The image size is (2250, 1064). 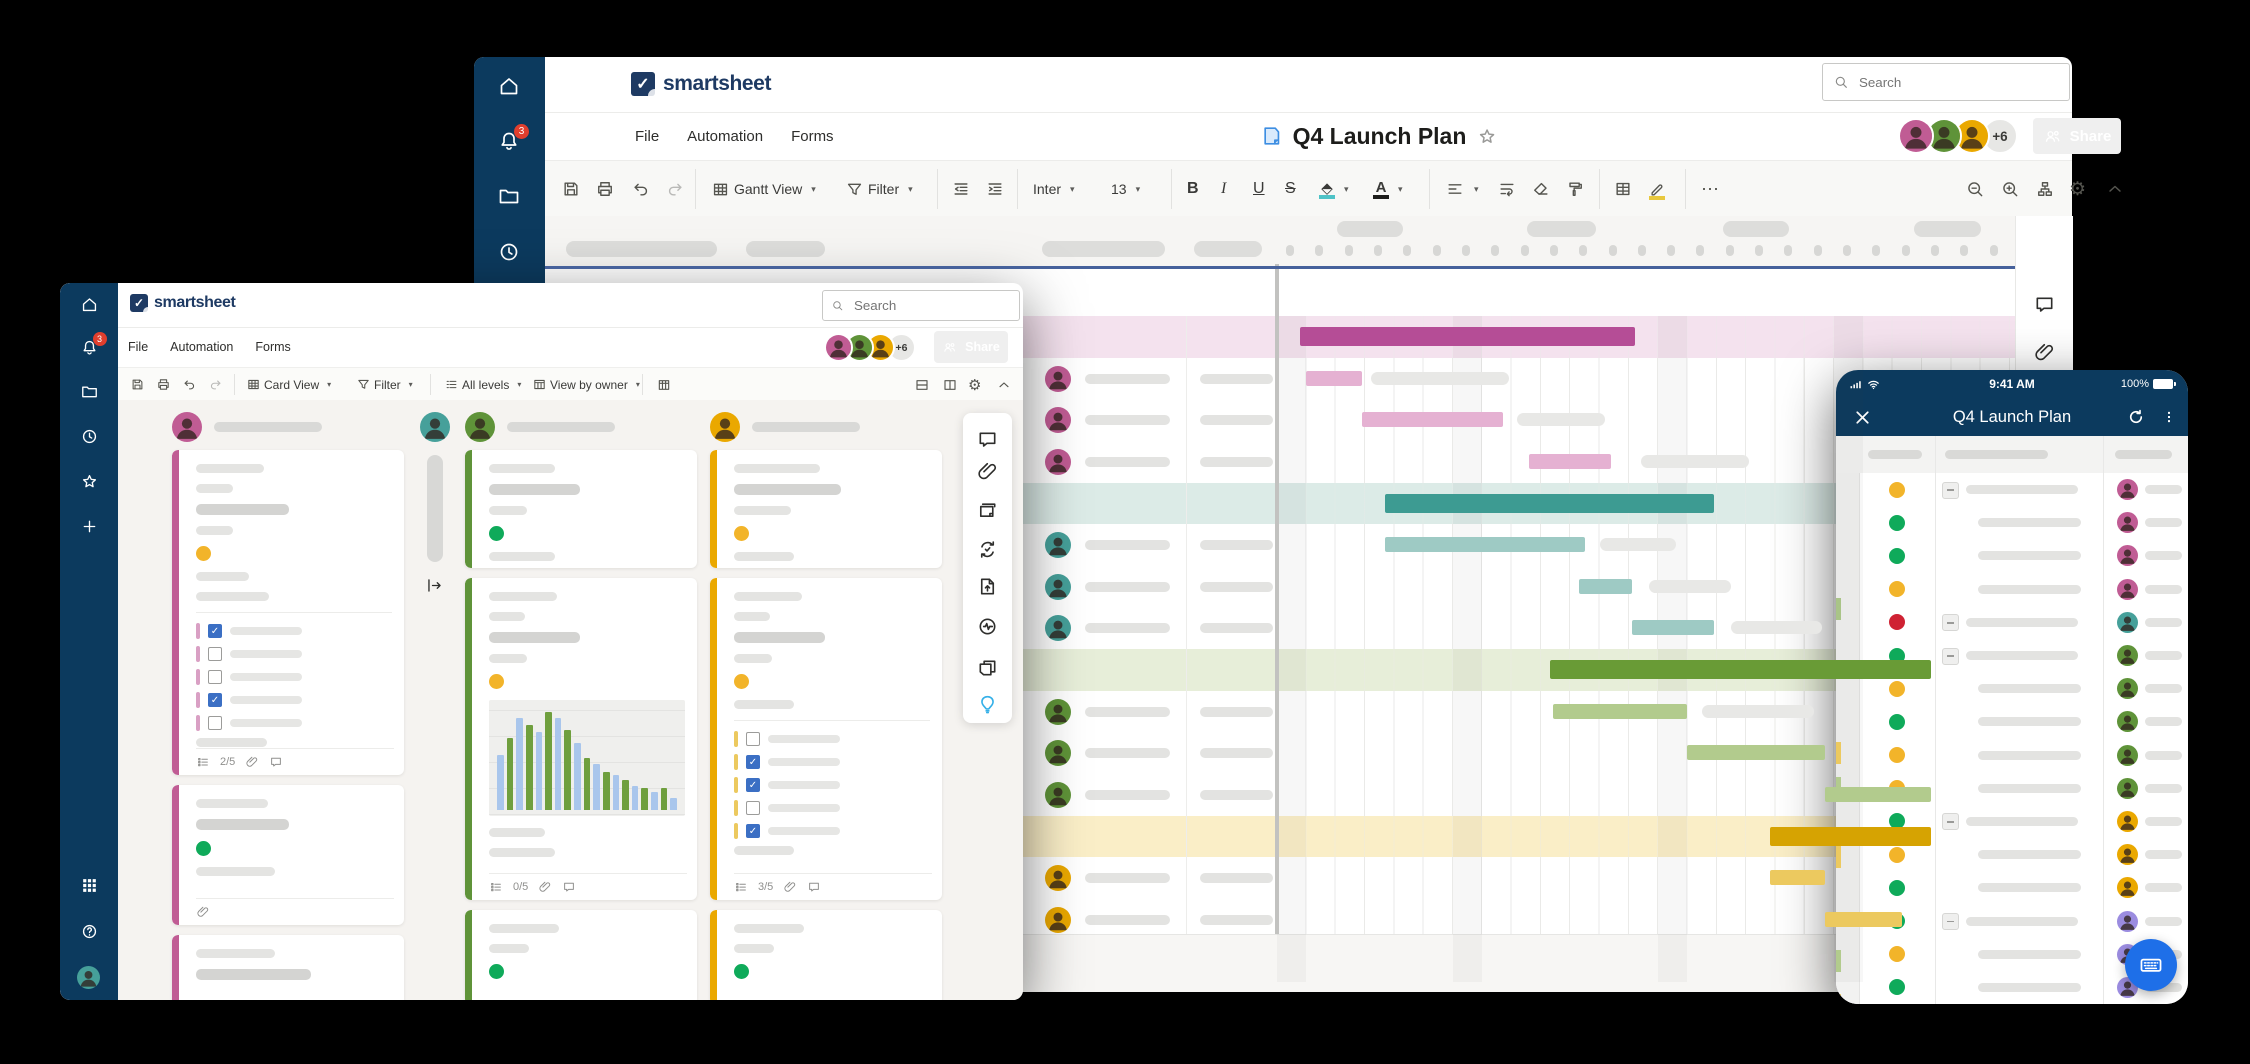 What do you see at coordinates (1388, 189) in the screenshot?
I see `text-color-button: A ▾` at bounding box center [1388, 189].